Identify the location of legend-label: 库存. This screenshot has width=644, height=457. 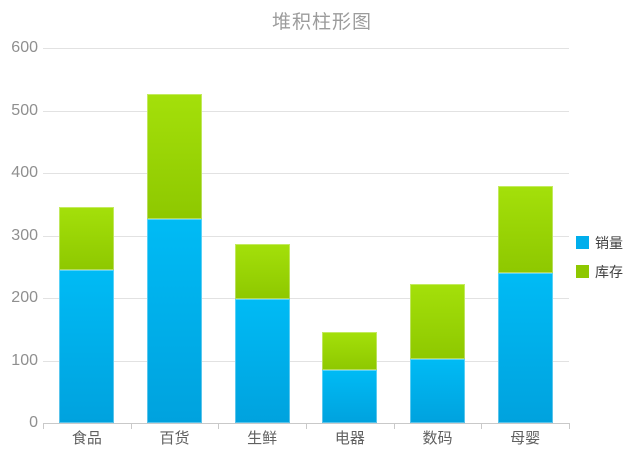
(609, 272).